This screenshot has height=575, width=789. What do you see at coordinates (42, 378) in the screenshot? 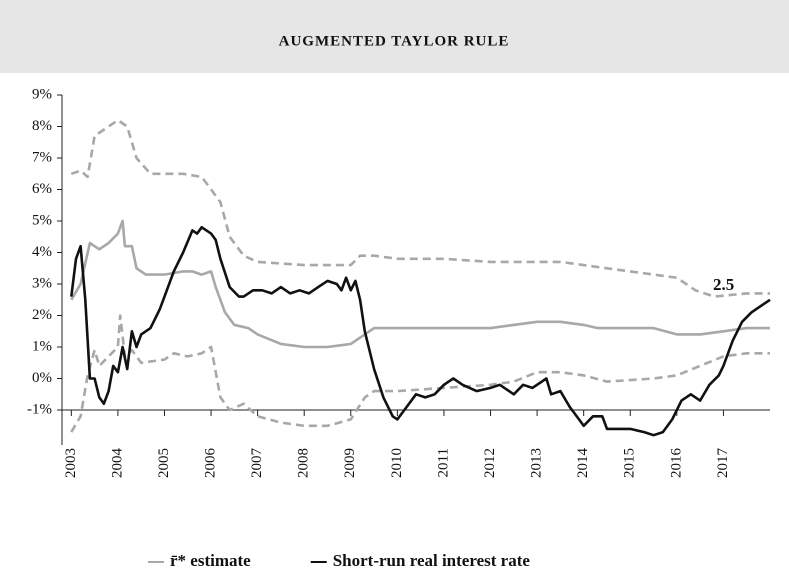
I see `y-tick-label: 0%` at bounding box center [42, 378].